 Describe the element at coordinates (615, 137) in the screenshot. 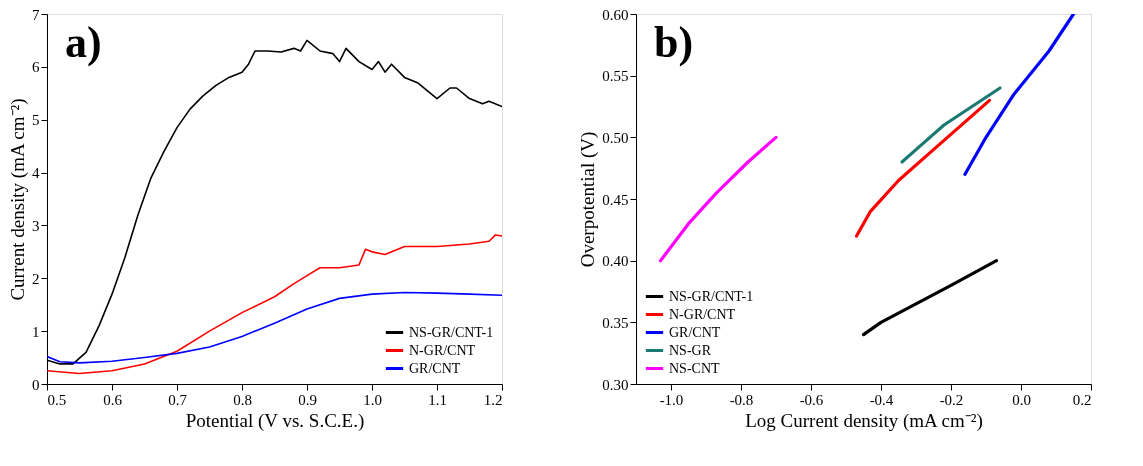

I see `y-tick-label: 0.50` at that location.